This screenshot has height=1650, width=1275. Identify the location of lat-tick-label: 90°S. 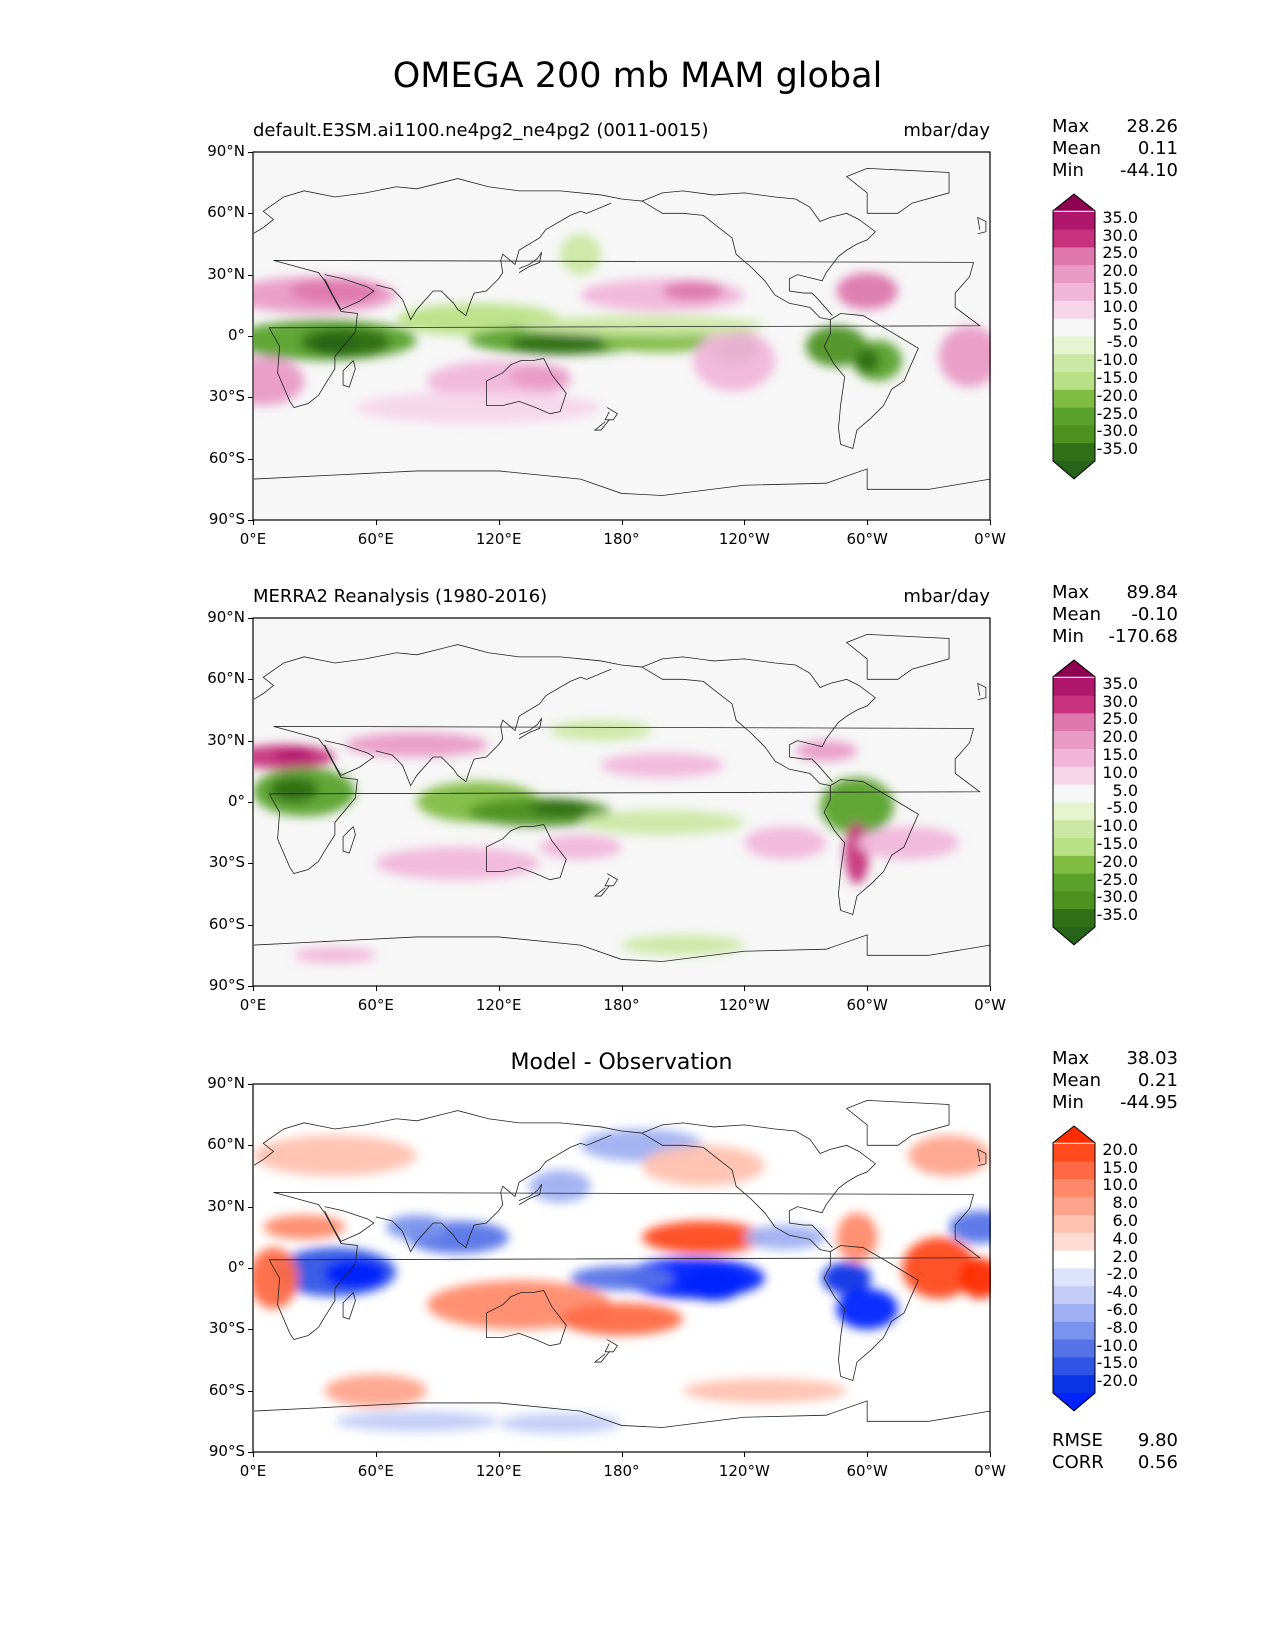
(226, 1451).